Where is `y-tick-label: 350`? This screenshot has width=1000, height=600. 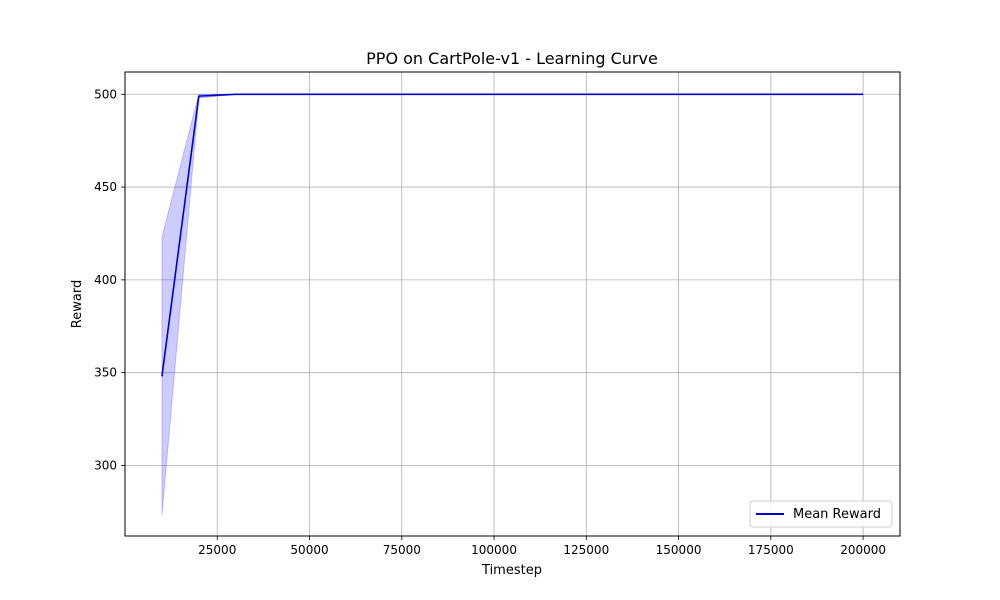
y-tick-label: 350 is located at coordinates (105, 373).